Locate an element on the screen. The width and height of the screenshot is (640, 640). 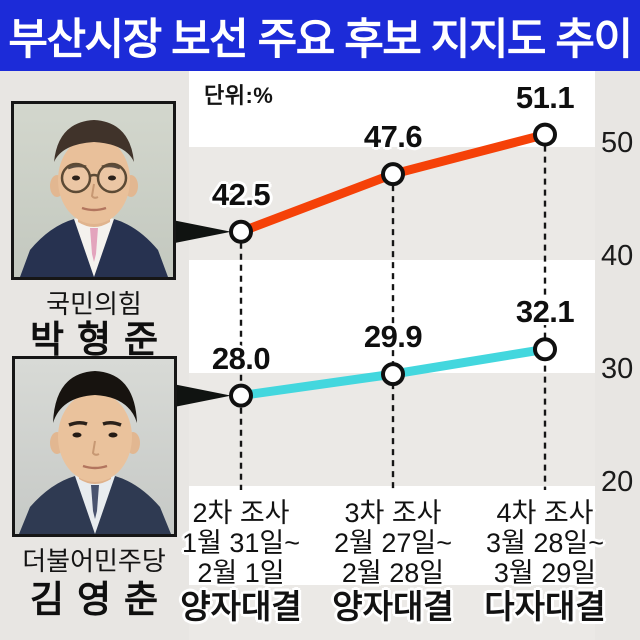
value-label: 51.1 is located at coordinates (545, 97).